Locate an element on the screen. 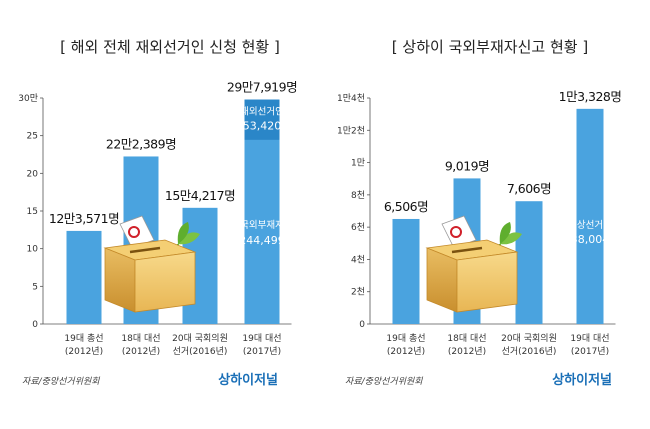 This screenshot has height=429, width=650. bar-value-label: 15만4,217명 is located at coordinates (200, 195).